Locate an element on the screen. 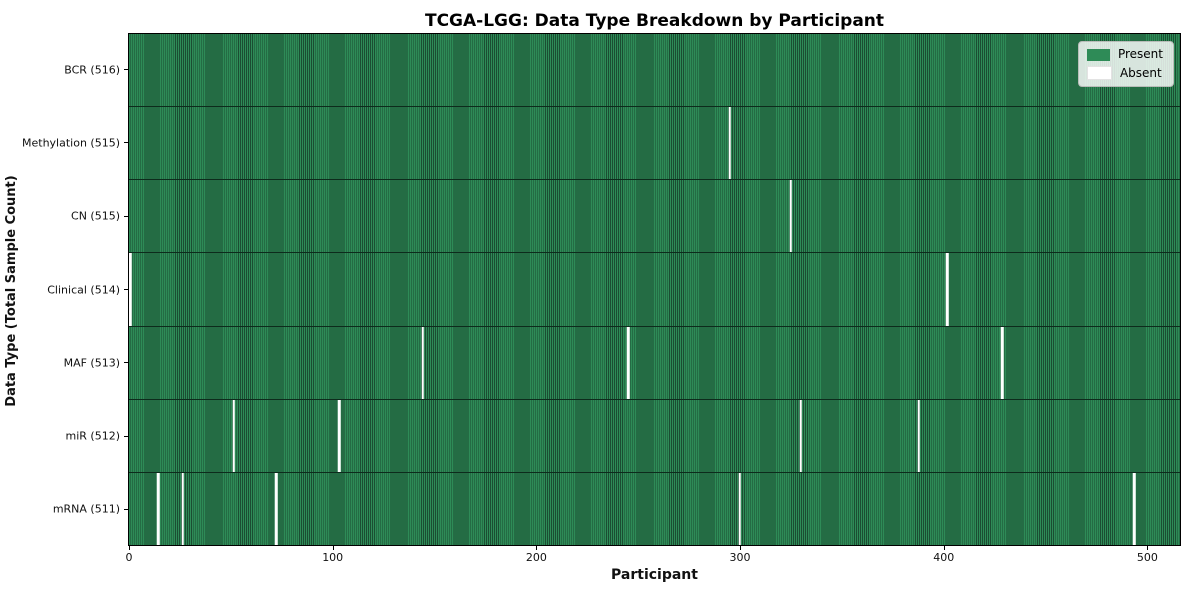 Image resolution: width=1200 pixels, height=600 pixels. x-tick-label: 100 is located at coordinates (333, 557).